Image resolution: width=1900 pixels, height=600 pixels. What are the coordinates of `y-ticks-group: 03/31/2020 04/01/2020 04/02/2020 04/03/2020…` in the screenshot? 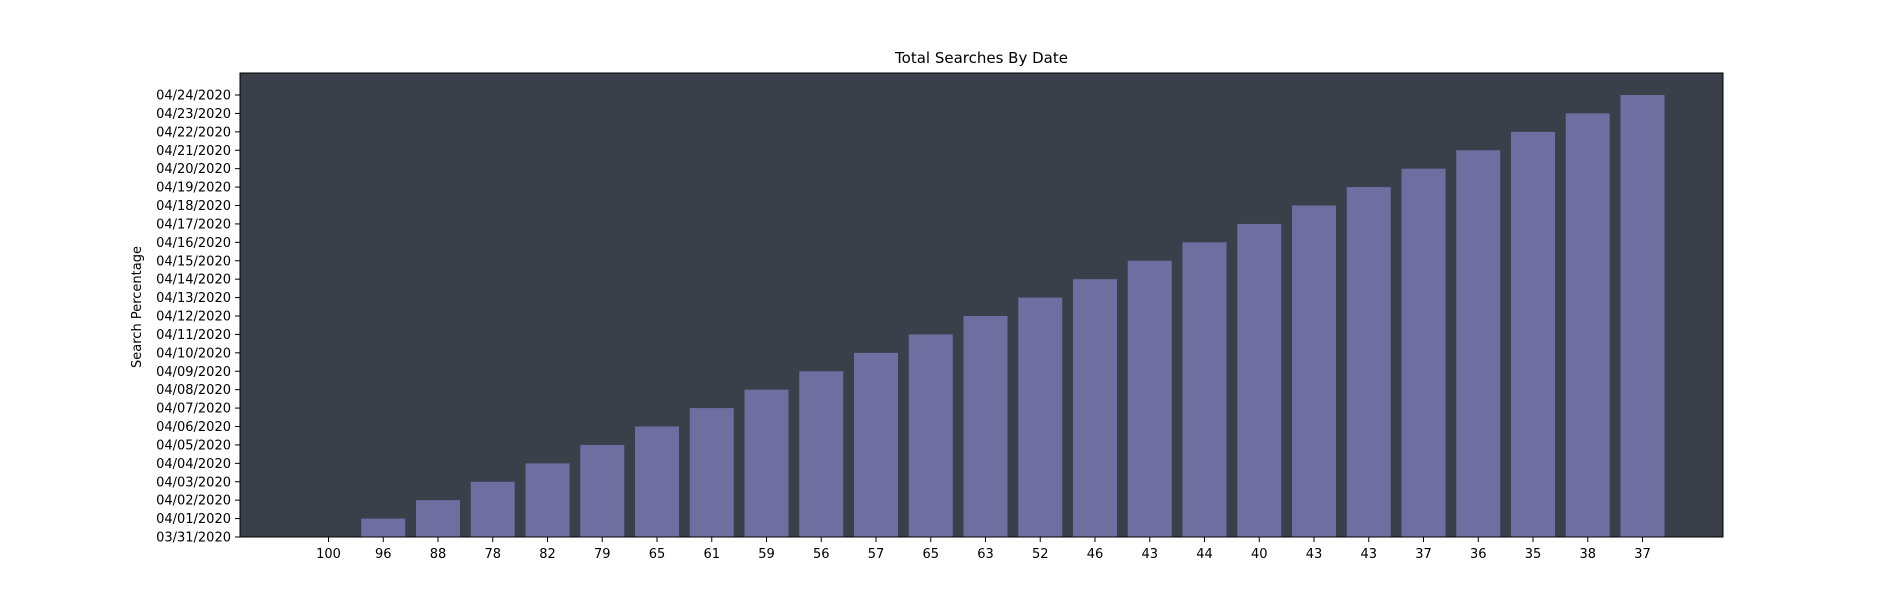 It's located at (198, 317).